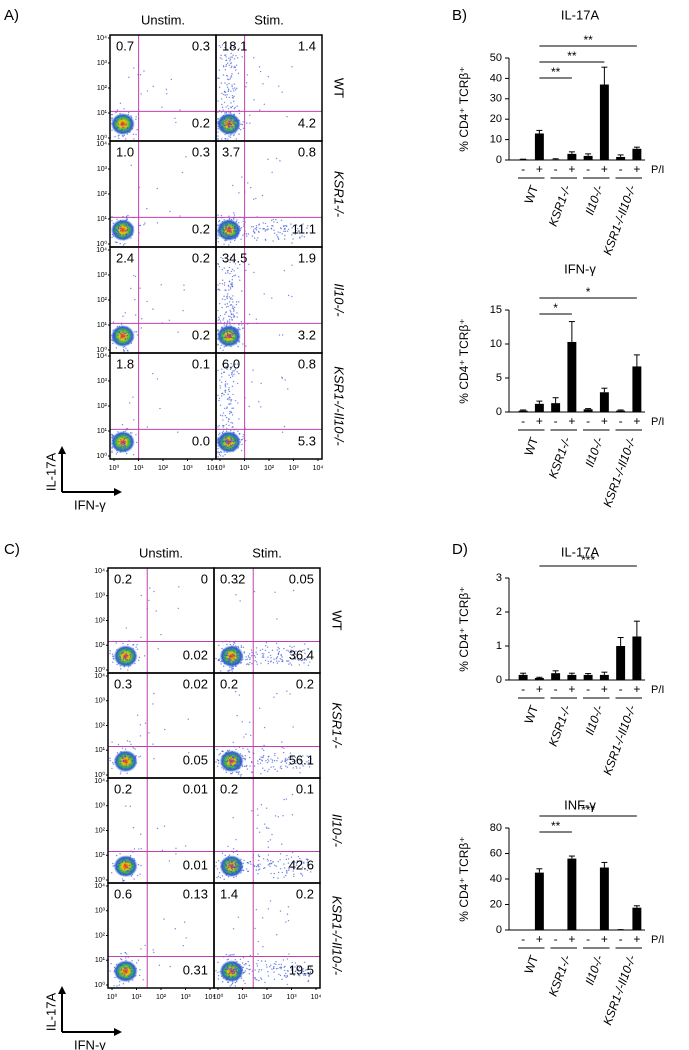  What do you see at coordinates (499, 612) in the screenshot?
I see `y-tick-label: 2` at bounding box center [499, 612].